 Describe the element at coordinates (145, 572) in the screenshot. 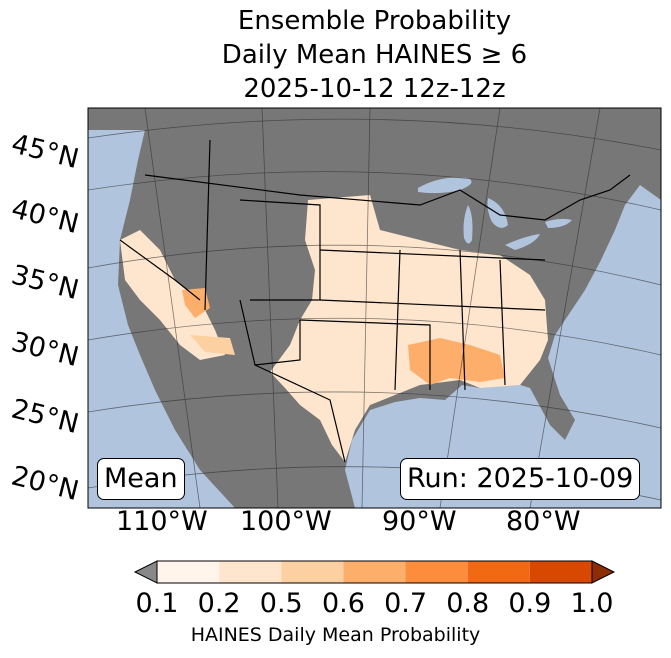

I see `colorbar-under-arrow` at that location.